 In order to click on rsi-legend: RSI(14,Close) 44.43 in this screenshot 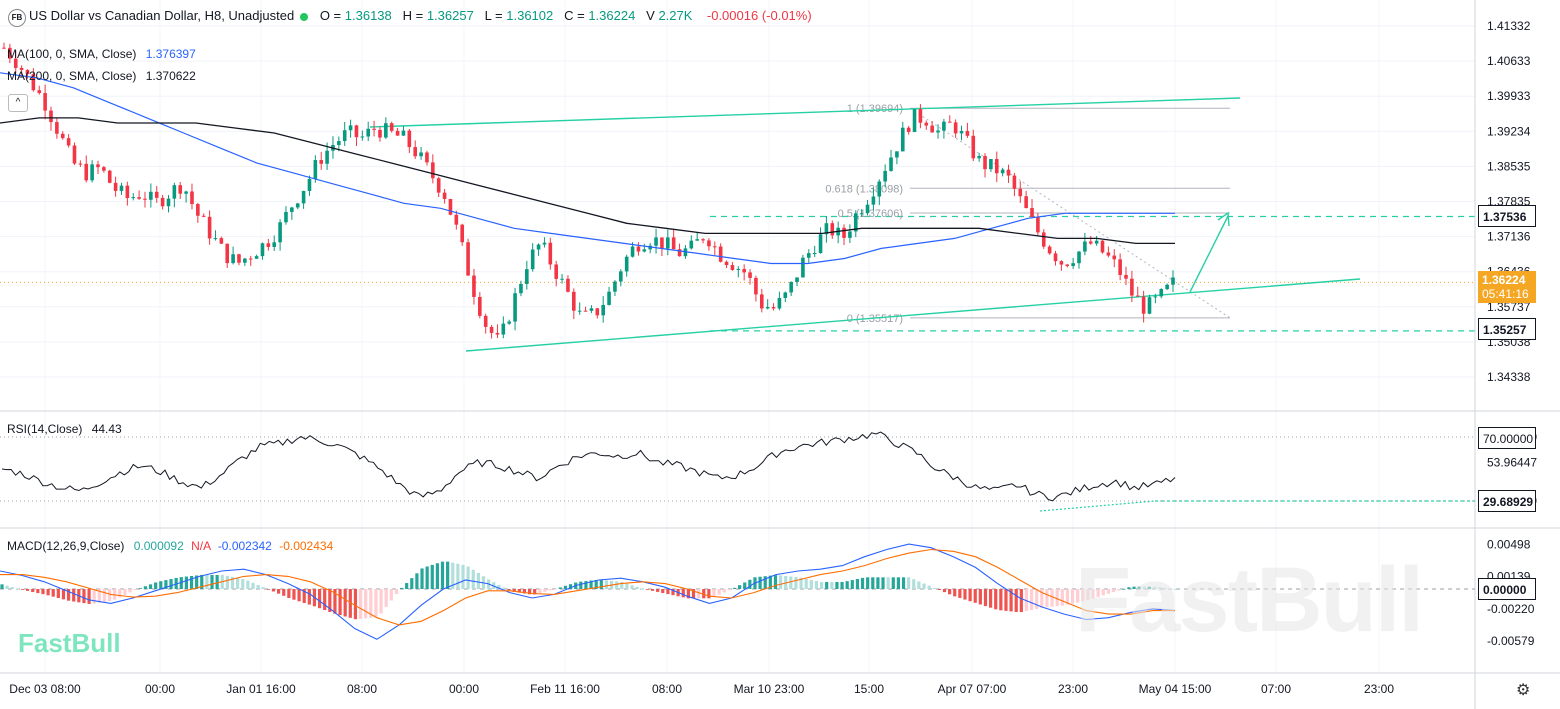, I will do `click(64, 429)`.